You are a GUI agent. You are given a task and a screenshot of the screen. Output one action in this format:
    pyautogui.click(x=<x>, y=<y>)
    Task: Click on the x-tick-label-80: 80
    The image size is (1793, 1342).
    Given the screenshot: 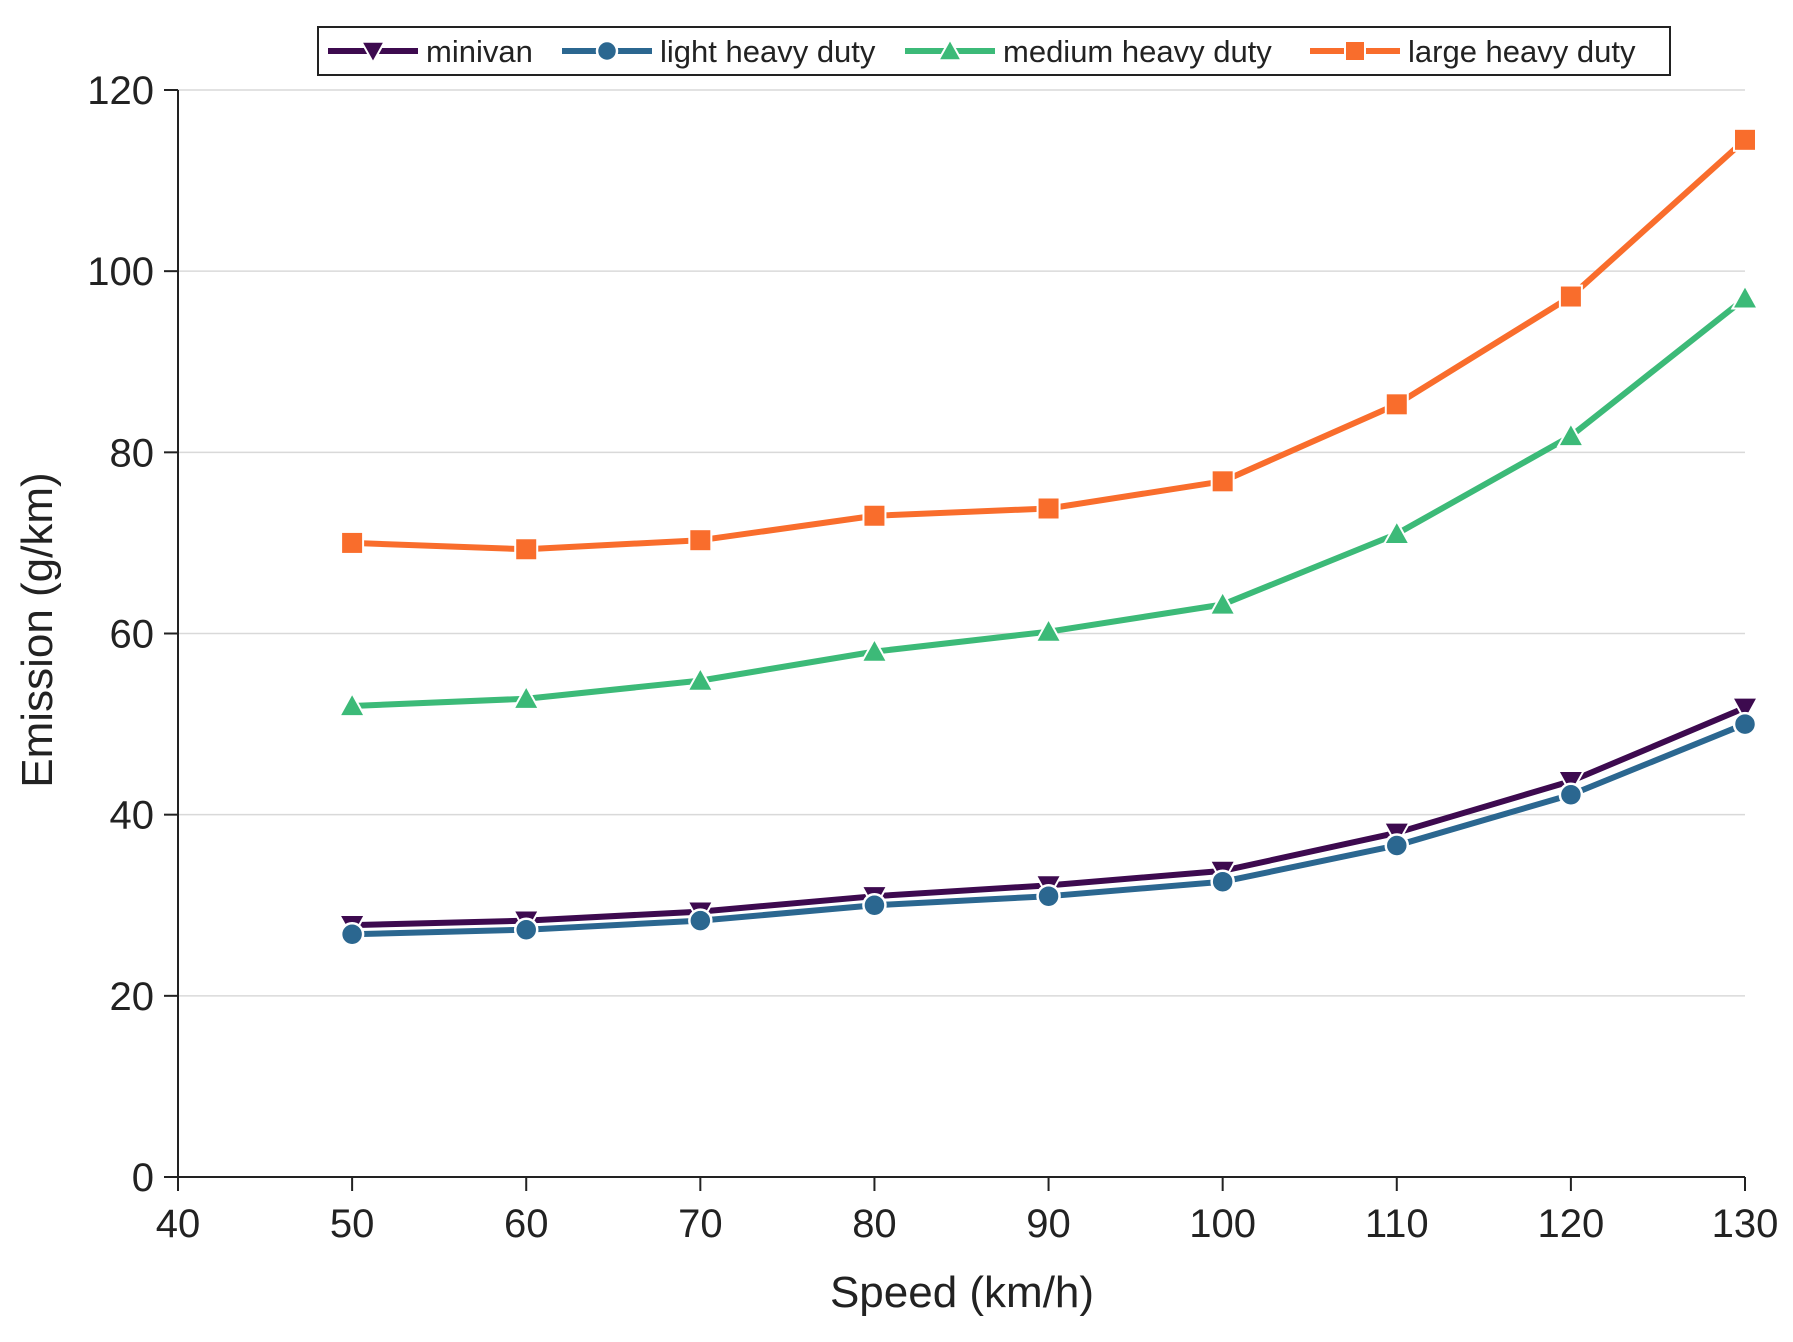 What is the action you would take?
    pyautogui.click(x=874, y=1224)
    